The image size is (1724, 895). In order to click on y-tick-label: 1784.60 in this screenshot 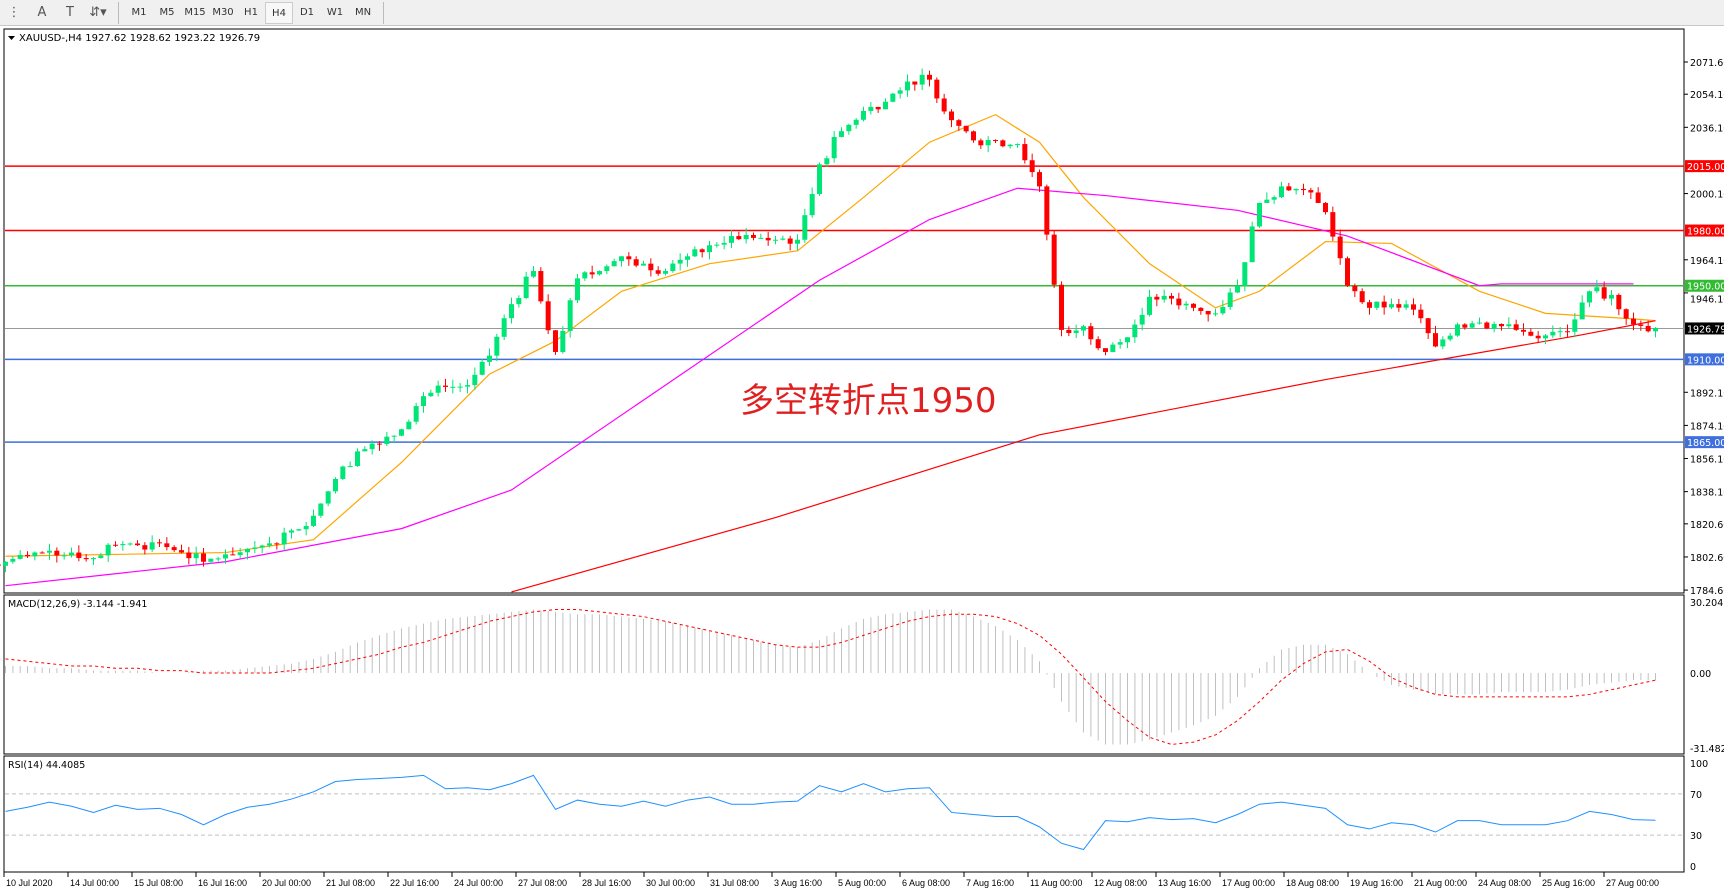, I will do `click(1707, 591)`.